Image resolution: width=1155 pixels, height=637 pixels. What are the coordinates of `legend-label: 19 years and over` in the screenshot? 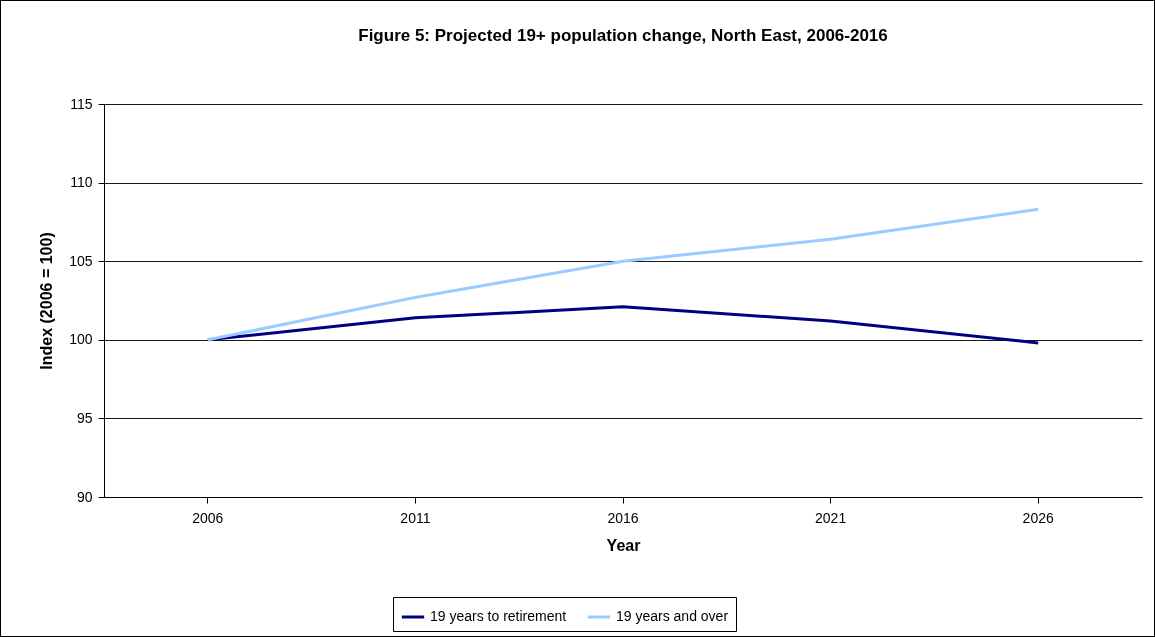 It's located at (672, 616).